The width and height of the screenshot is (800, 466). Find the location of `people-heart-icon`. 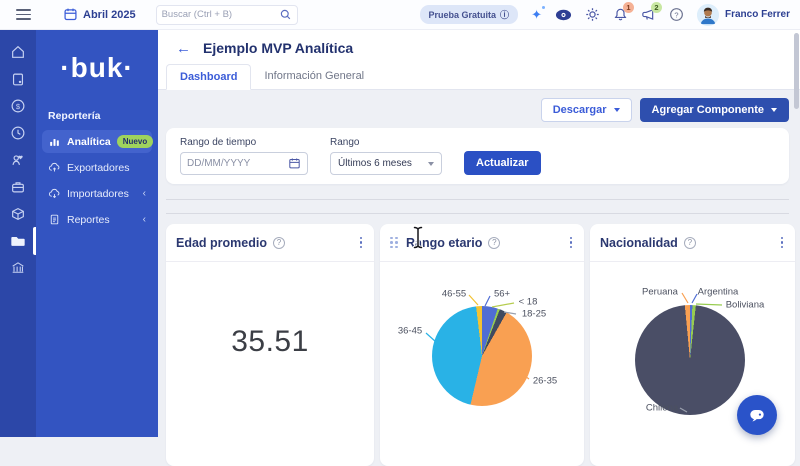

people-heart-icon is located at coordinates (18, 160).